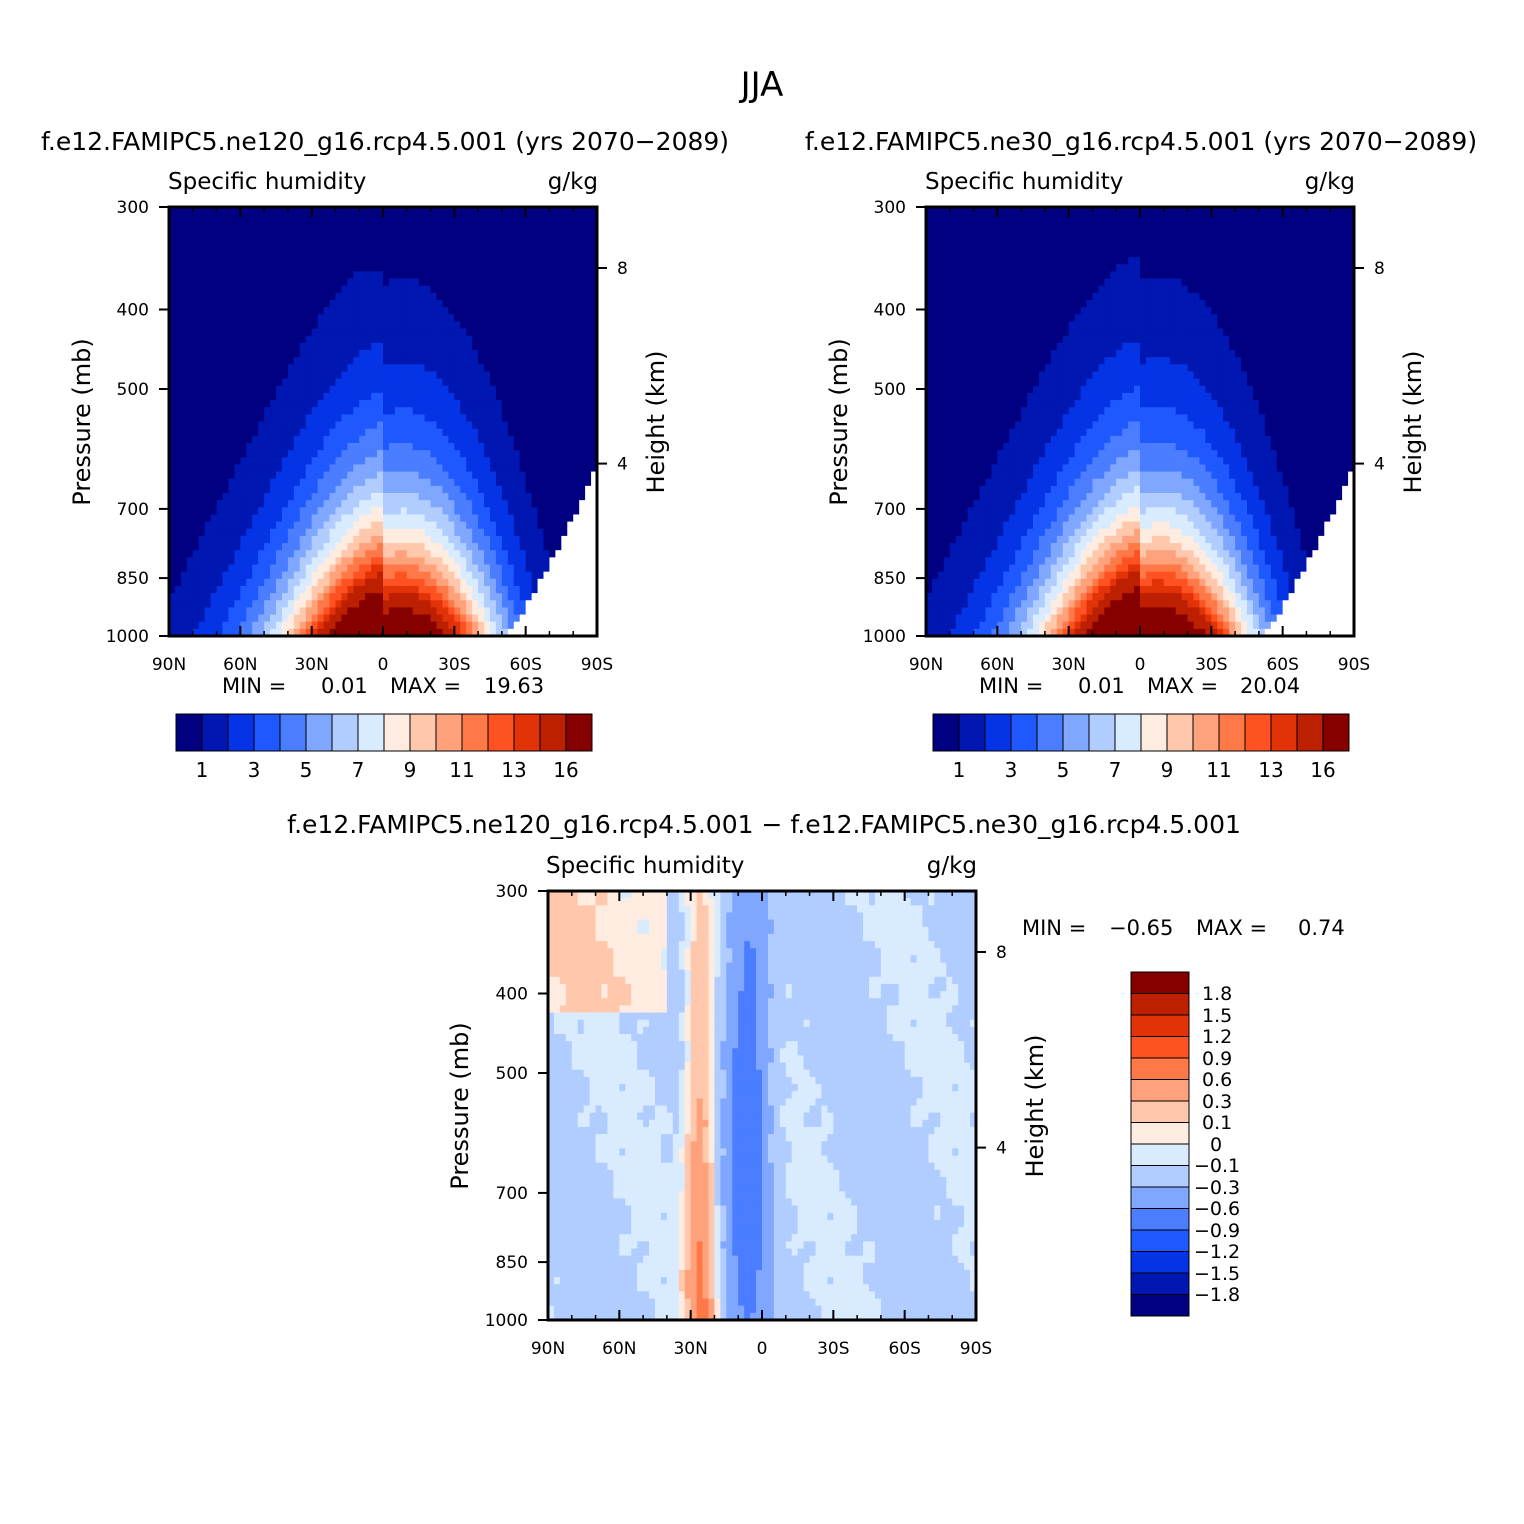  What do you see at coordinates (425, 686) in the screenshot?
I see `stat-max-label: MAX =` at bounding box center [425, 686].